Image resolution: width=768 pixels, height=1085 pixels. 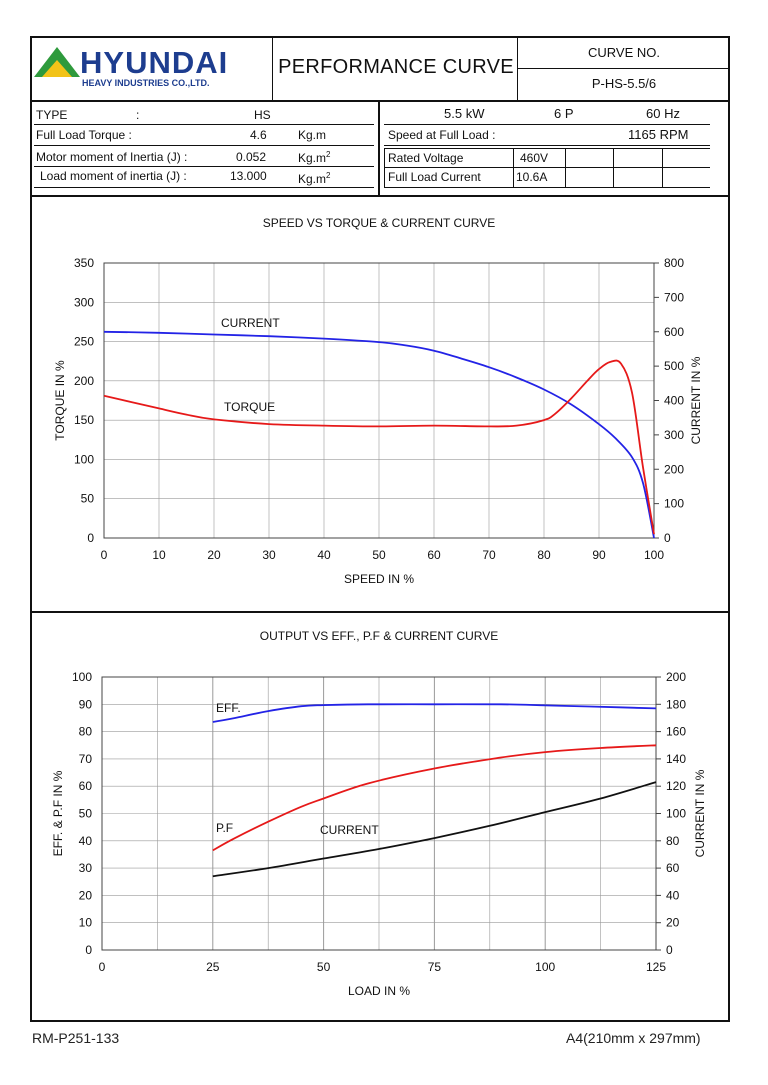 I want to click on speed-label: Speed at Full Load :, so click(x=442, y=135).